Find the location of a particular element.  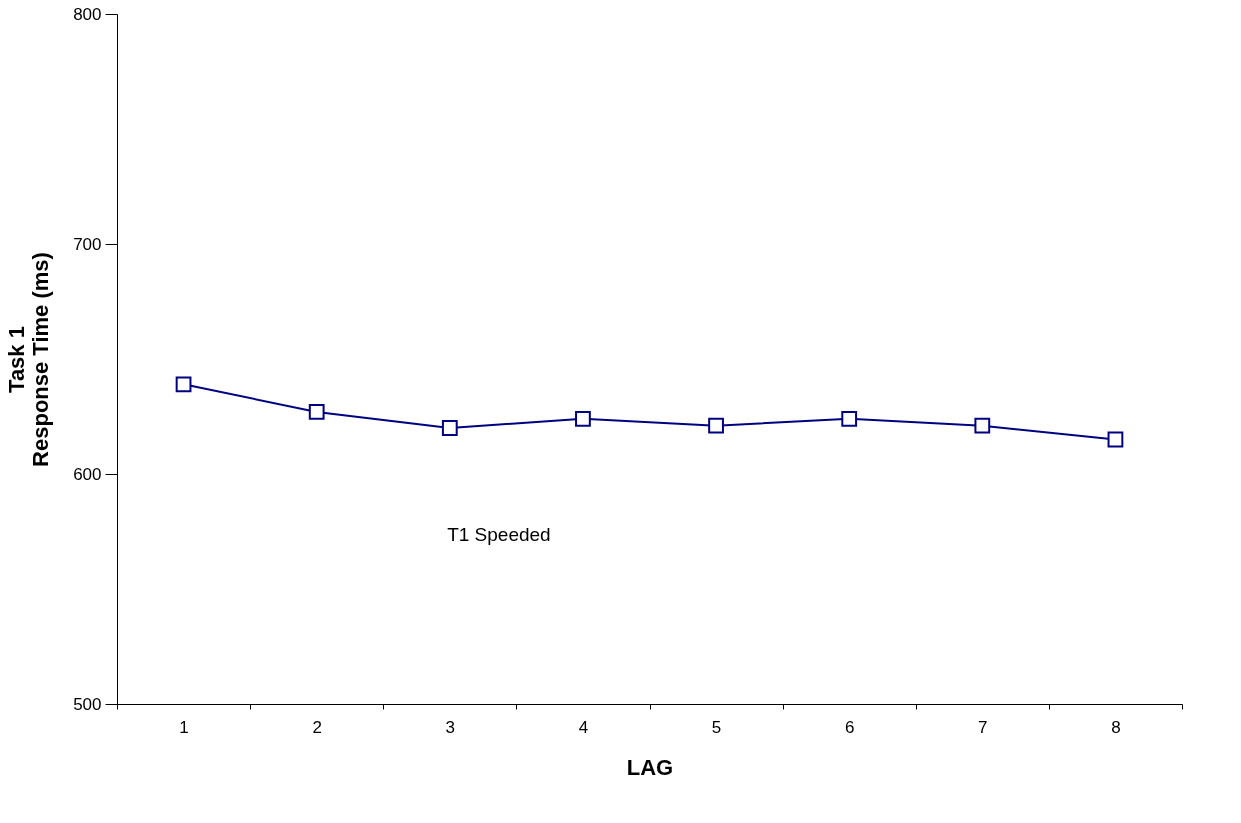

y-tick-label: 800 is located at coordinates (87, 14).